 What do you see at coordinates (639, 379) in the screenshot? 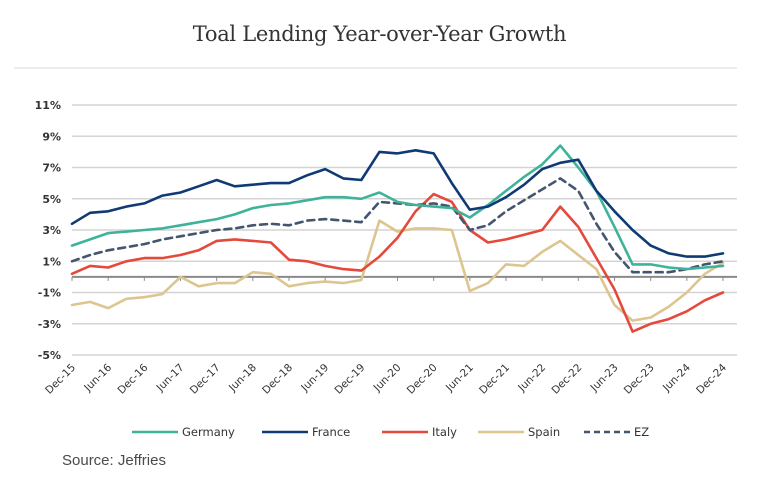
I see `x-tick-label: Dec-23` at bounding box center [639, 379].